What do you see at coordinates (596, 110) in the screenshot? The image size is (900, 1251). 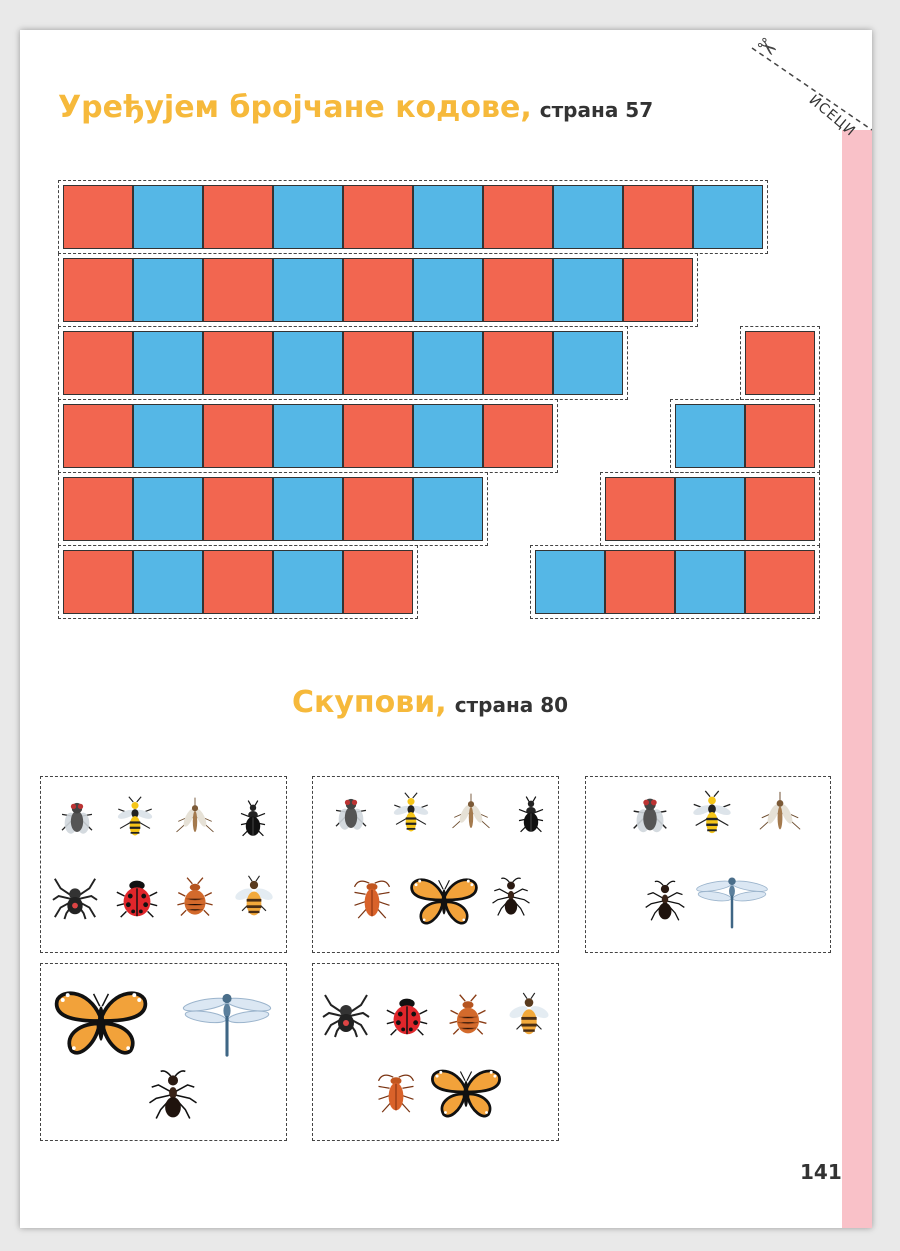 I see `codes-page-ref: страна 57` at bounding box center [596, 110].